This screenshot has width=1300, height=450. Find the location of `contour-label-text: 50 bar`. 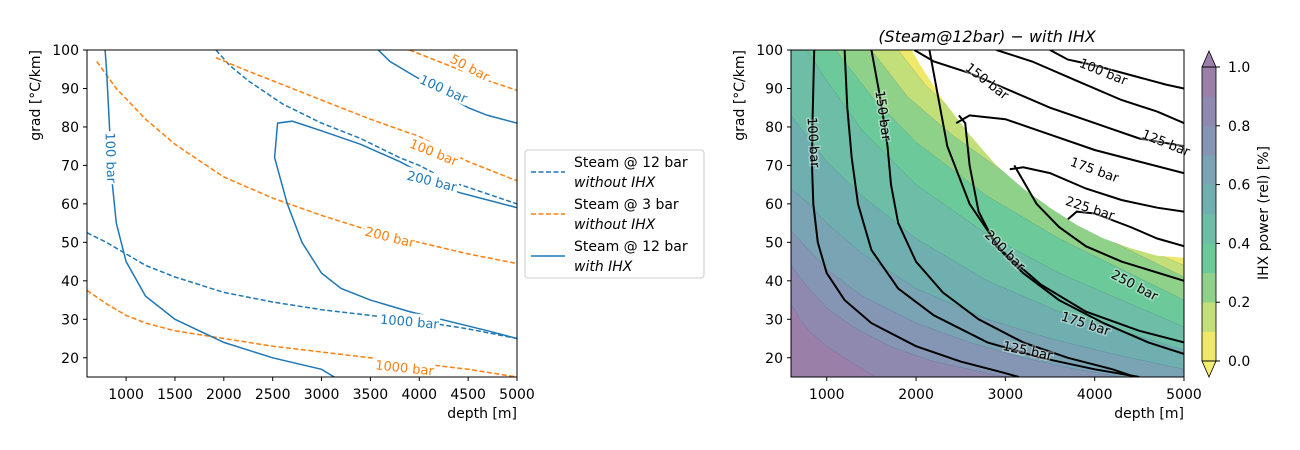

contour-label-text: 50 bar is located at coordinates (469, 68).